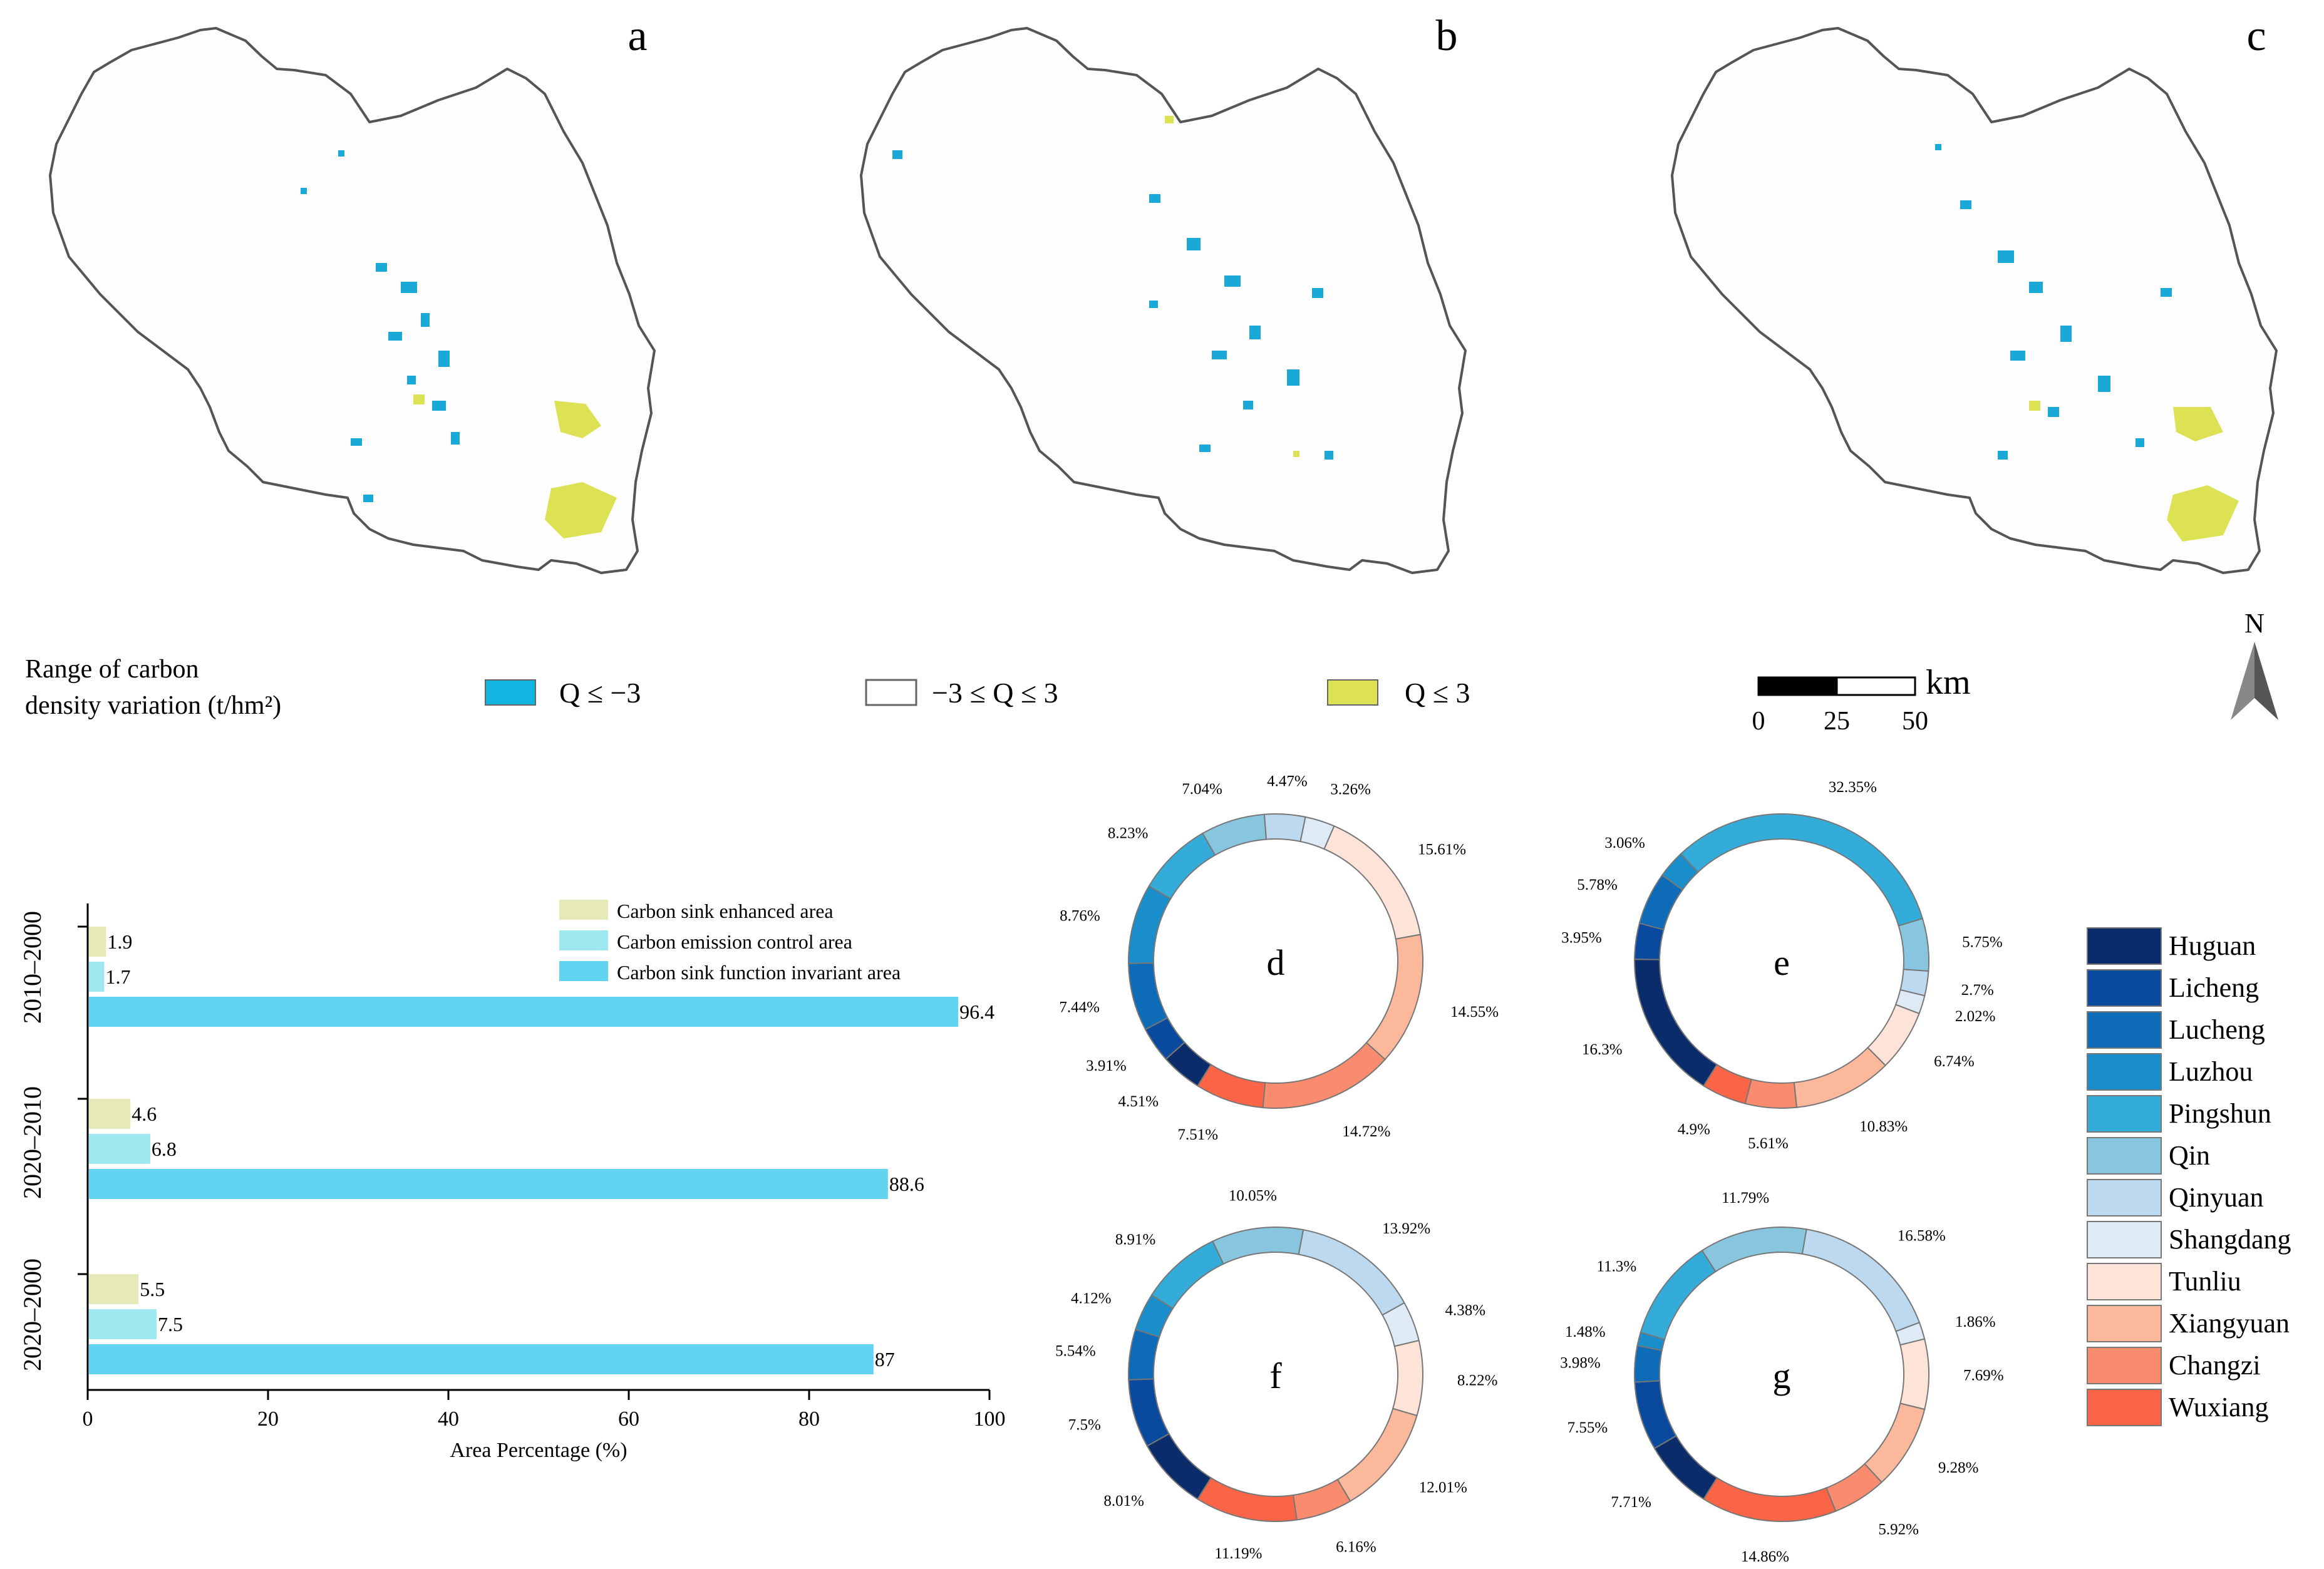 Image resolution: width=2324 pixels, height=1569 pixels. Describe the element at coordinates (1253, 1195) in the screenshot. I see `slice-value-label: 10.05%` at that location.